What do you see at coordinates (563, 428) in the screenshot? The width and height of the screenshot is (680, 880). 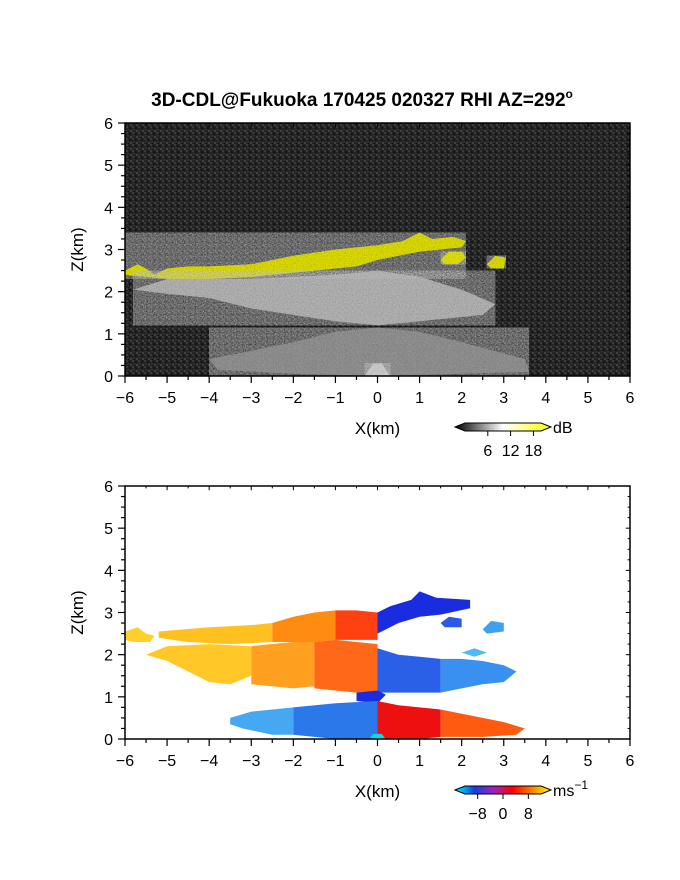 I see `colorbar-unit: dB` at bounding box center [563, 428].